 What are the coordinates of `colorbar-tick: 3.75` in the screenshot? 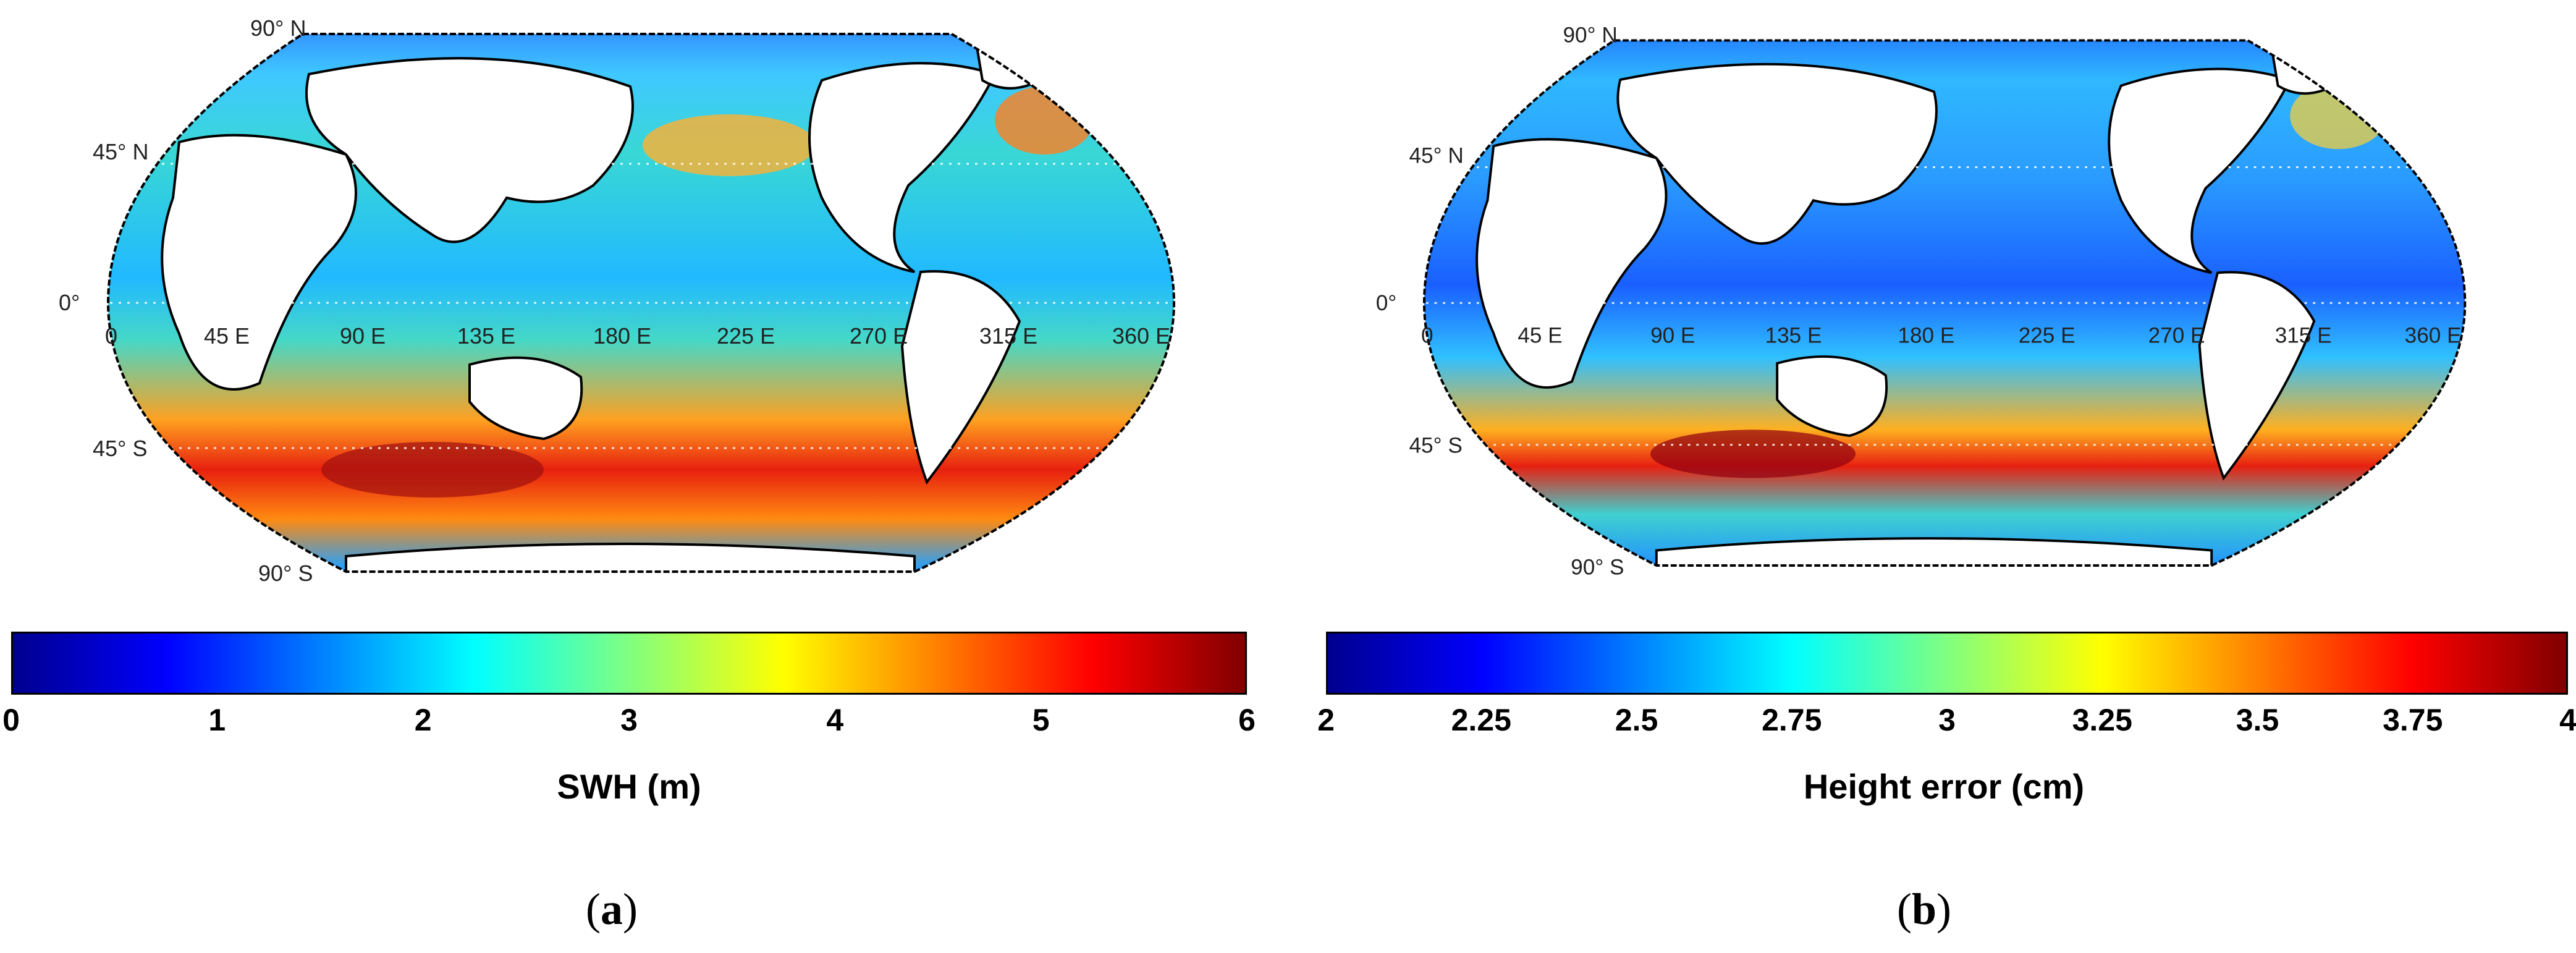 It's located at (2413, 720).